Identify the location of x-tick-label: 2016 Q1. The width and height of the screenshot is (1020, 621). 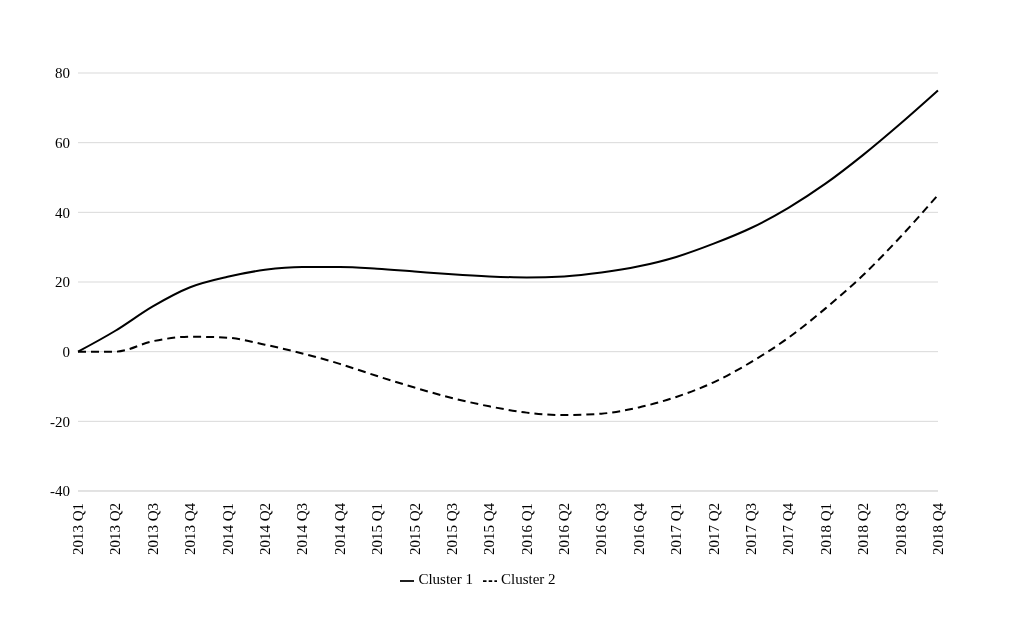
(526, 529).